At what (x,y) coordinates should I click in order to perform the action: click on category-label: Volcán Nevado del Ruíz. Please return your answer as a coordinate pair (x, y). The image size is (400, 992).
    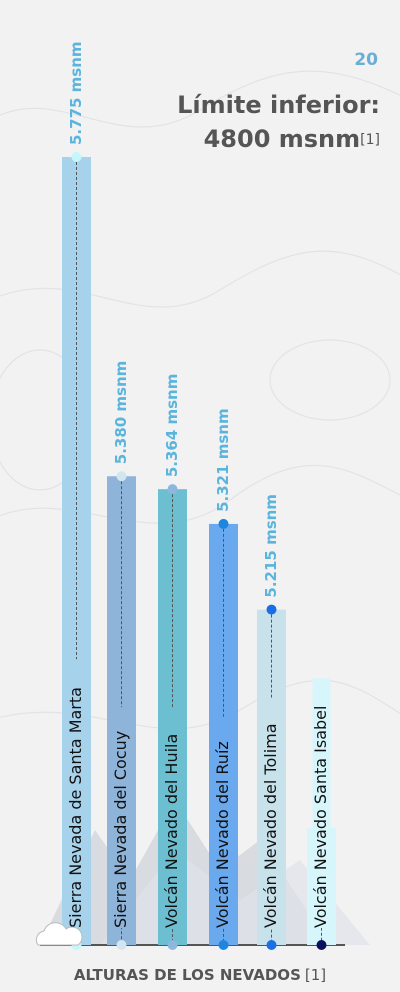
    Looking at the image, I should click on (222, 834).